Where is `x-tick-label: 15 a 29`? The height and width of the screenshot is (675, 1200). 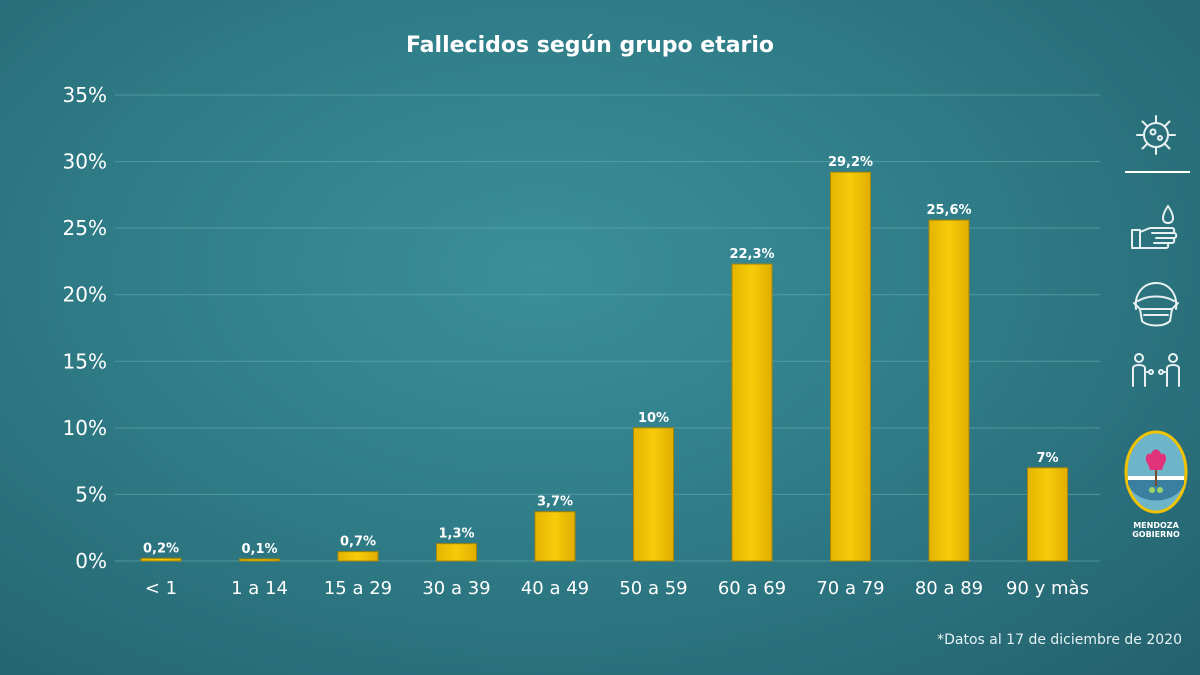 x-tick-label: 15 a 29 is located at coordinates (358, 588).